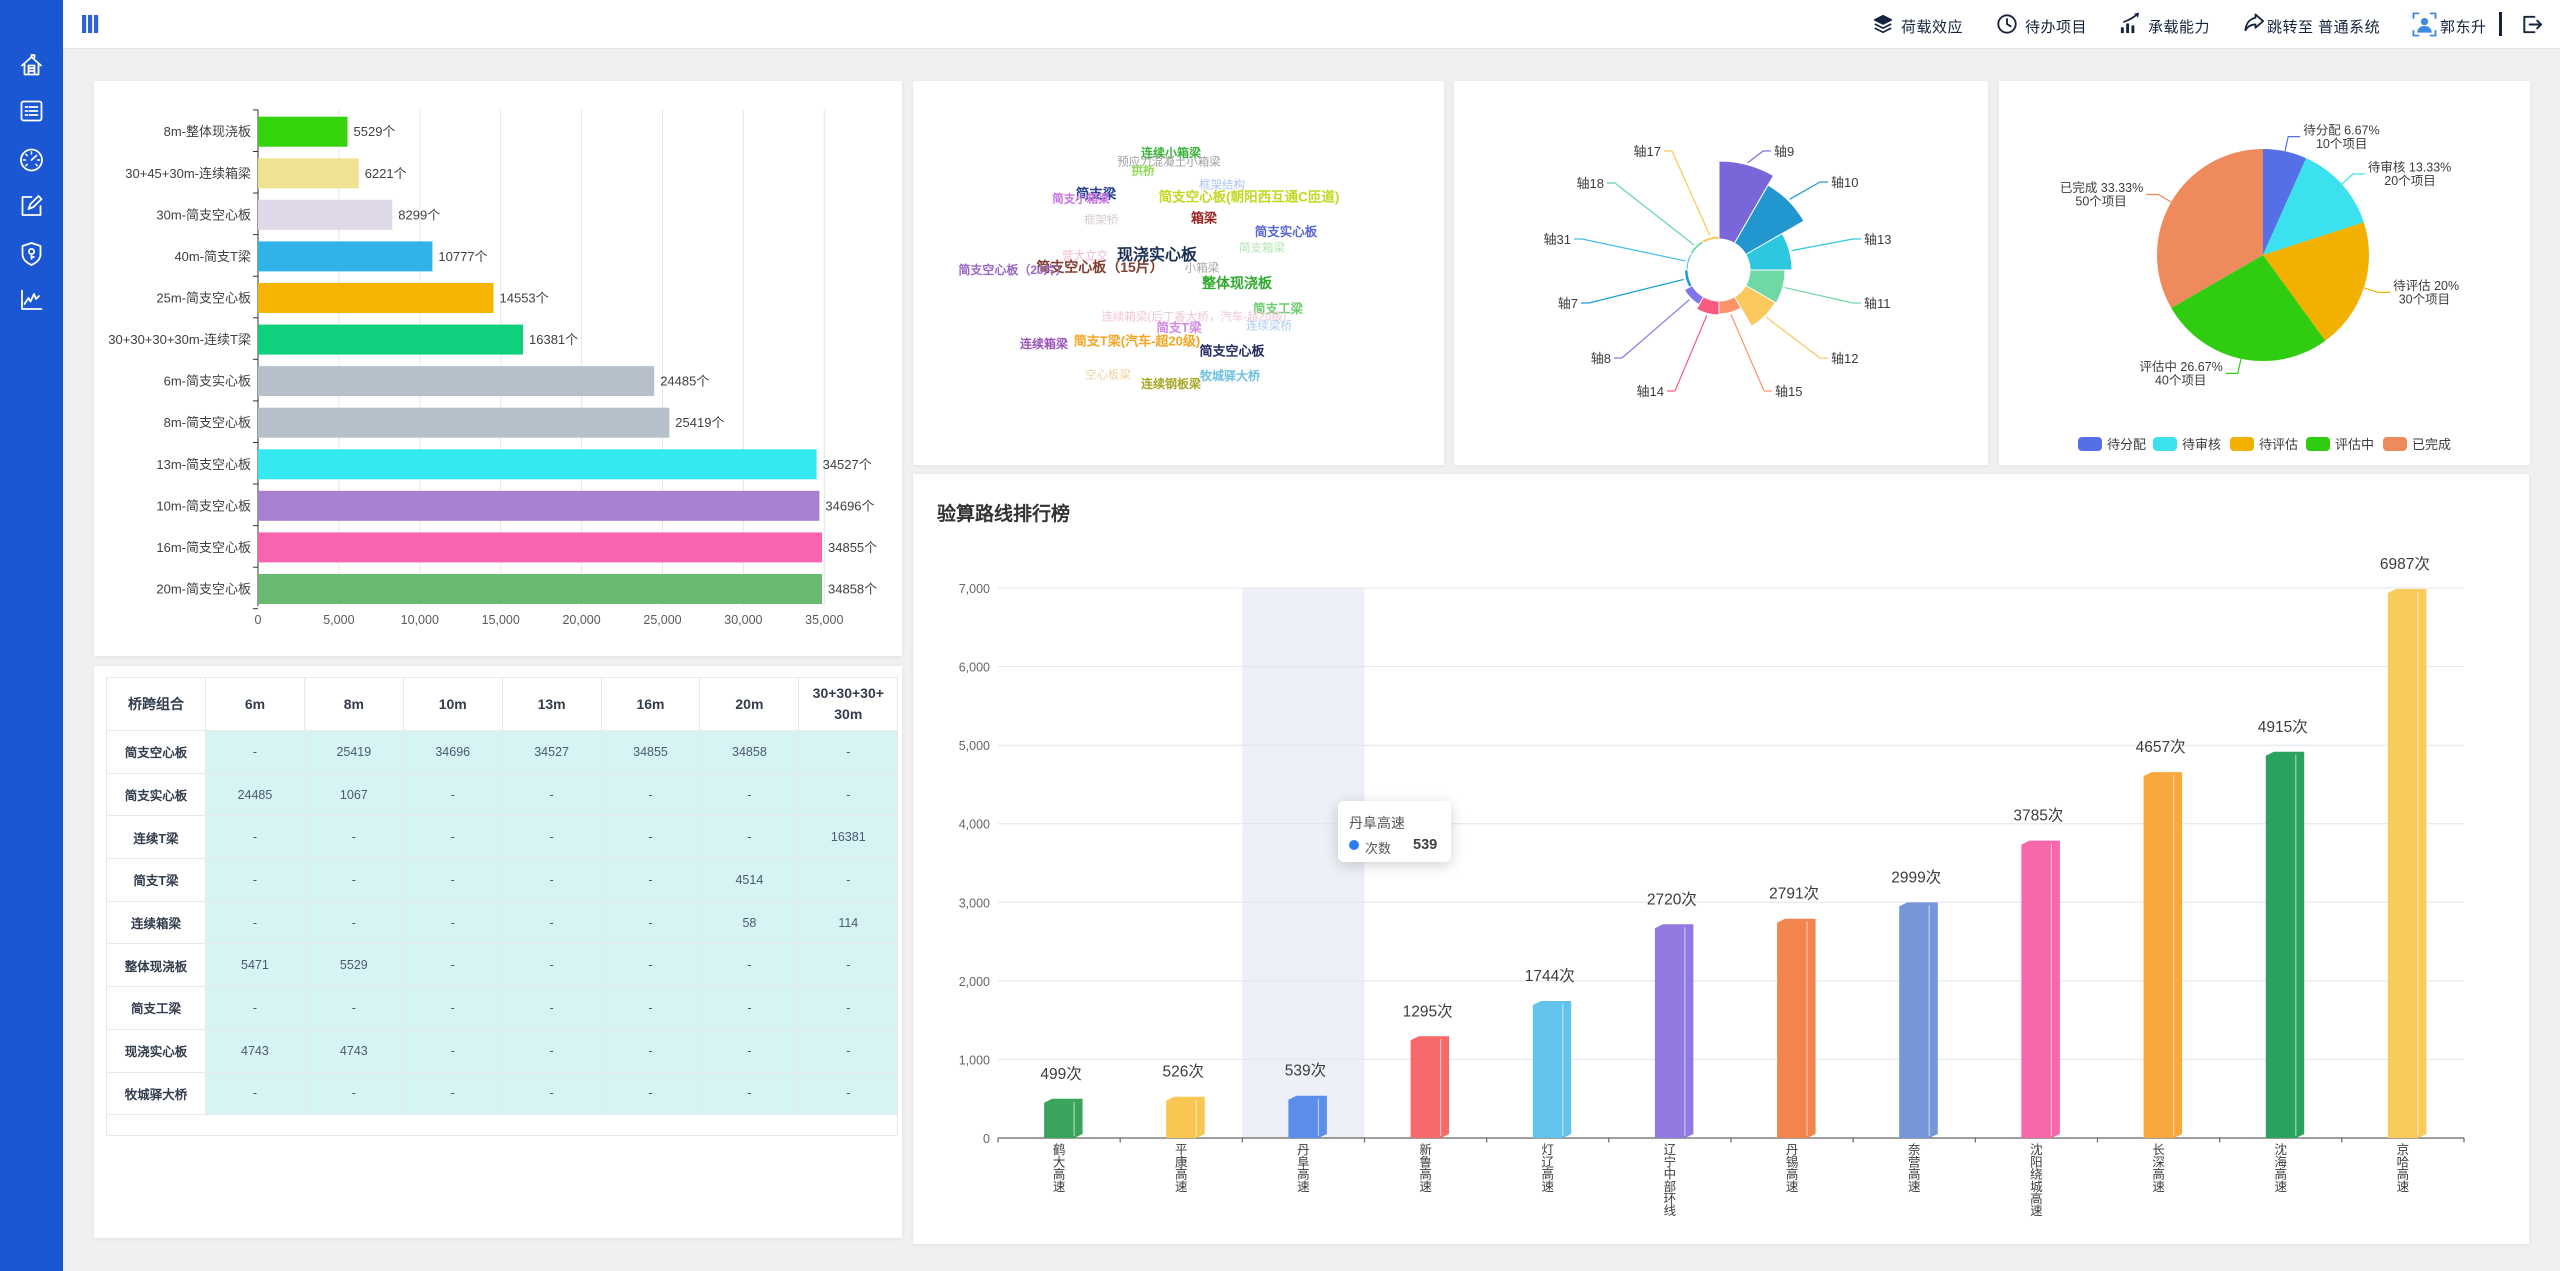 The height and width of the screenshot is (1271, 2560). I want to click on svg-text: 30,000, so click(743, 620).